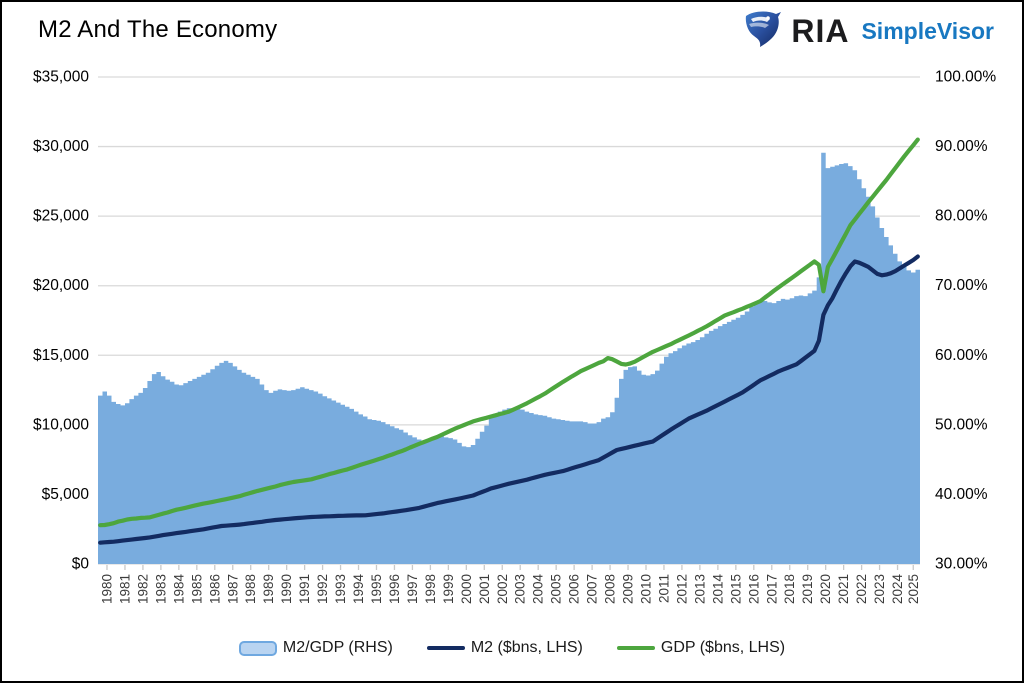 This screenshot has height=683, width=1024. Describe the element at coordinates (556, 589) in the screenshot. I see `svg-text: 2005` at that location.